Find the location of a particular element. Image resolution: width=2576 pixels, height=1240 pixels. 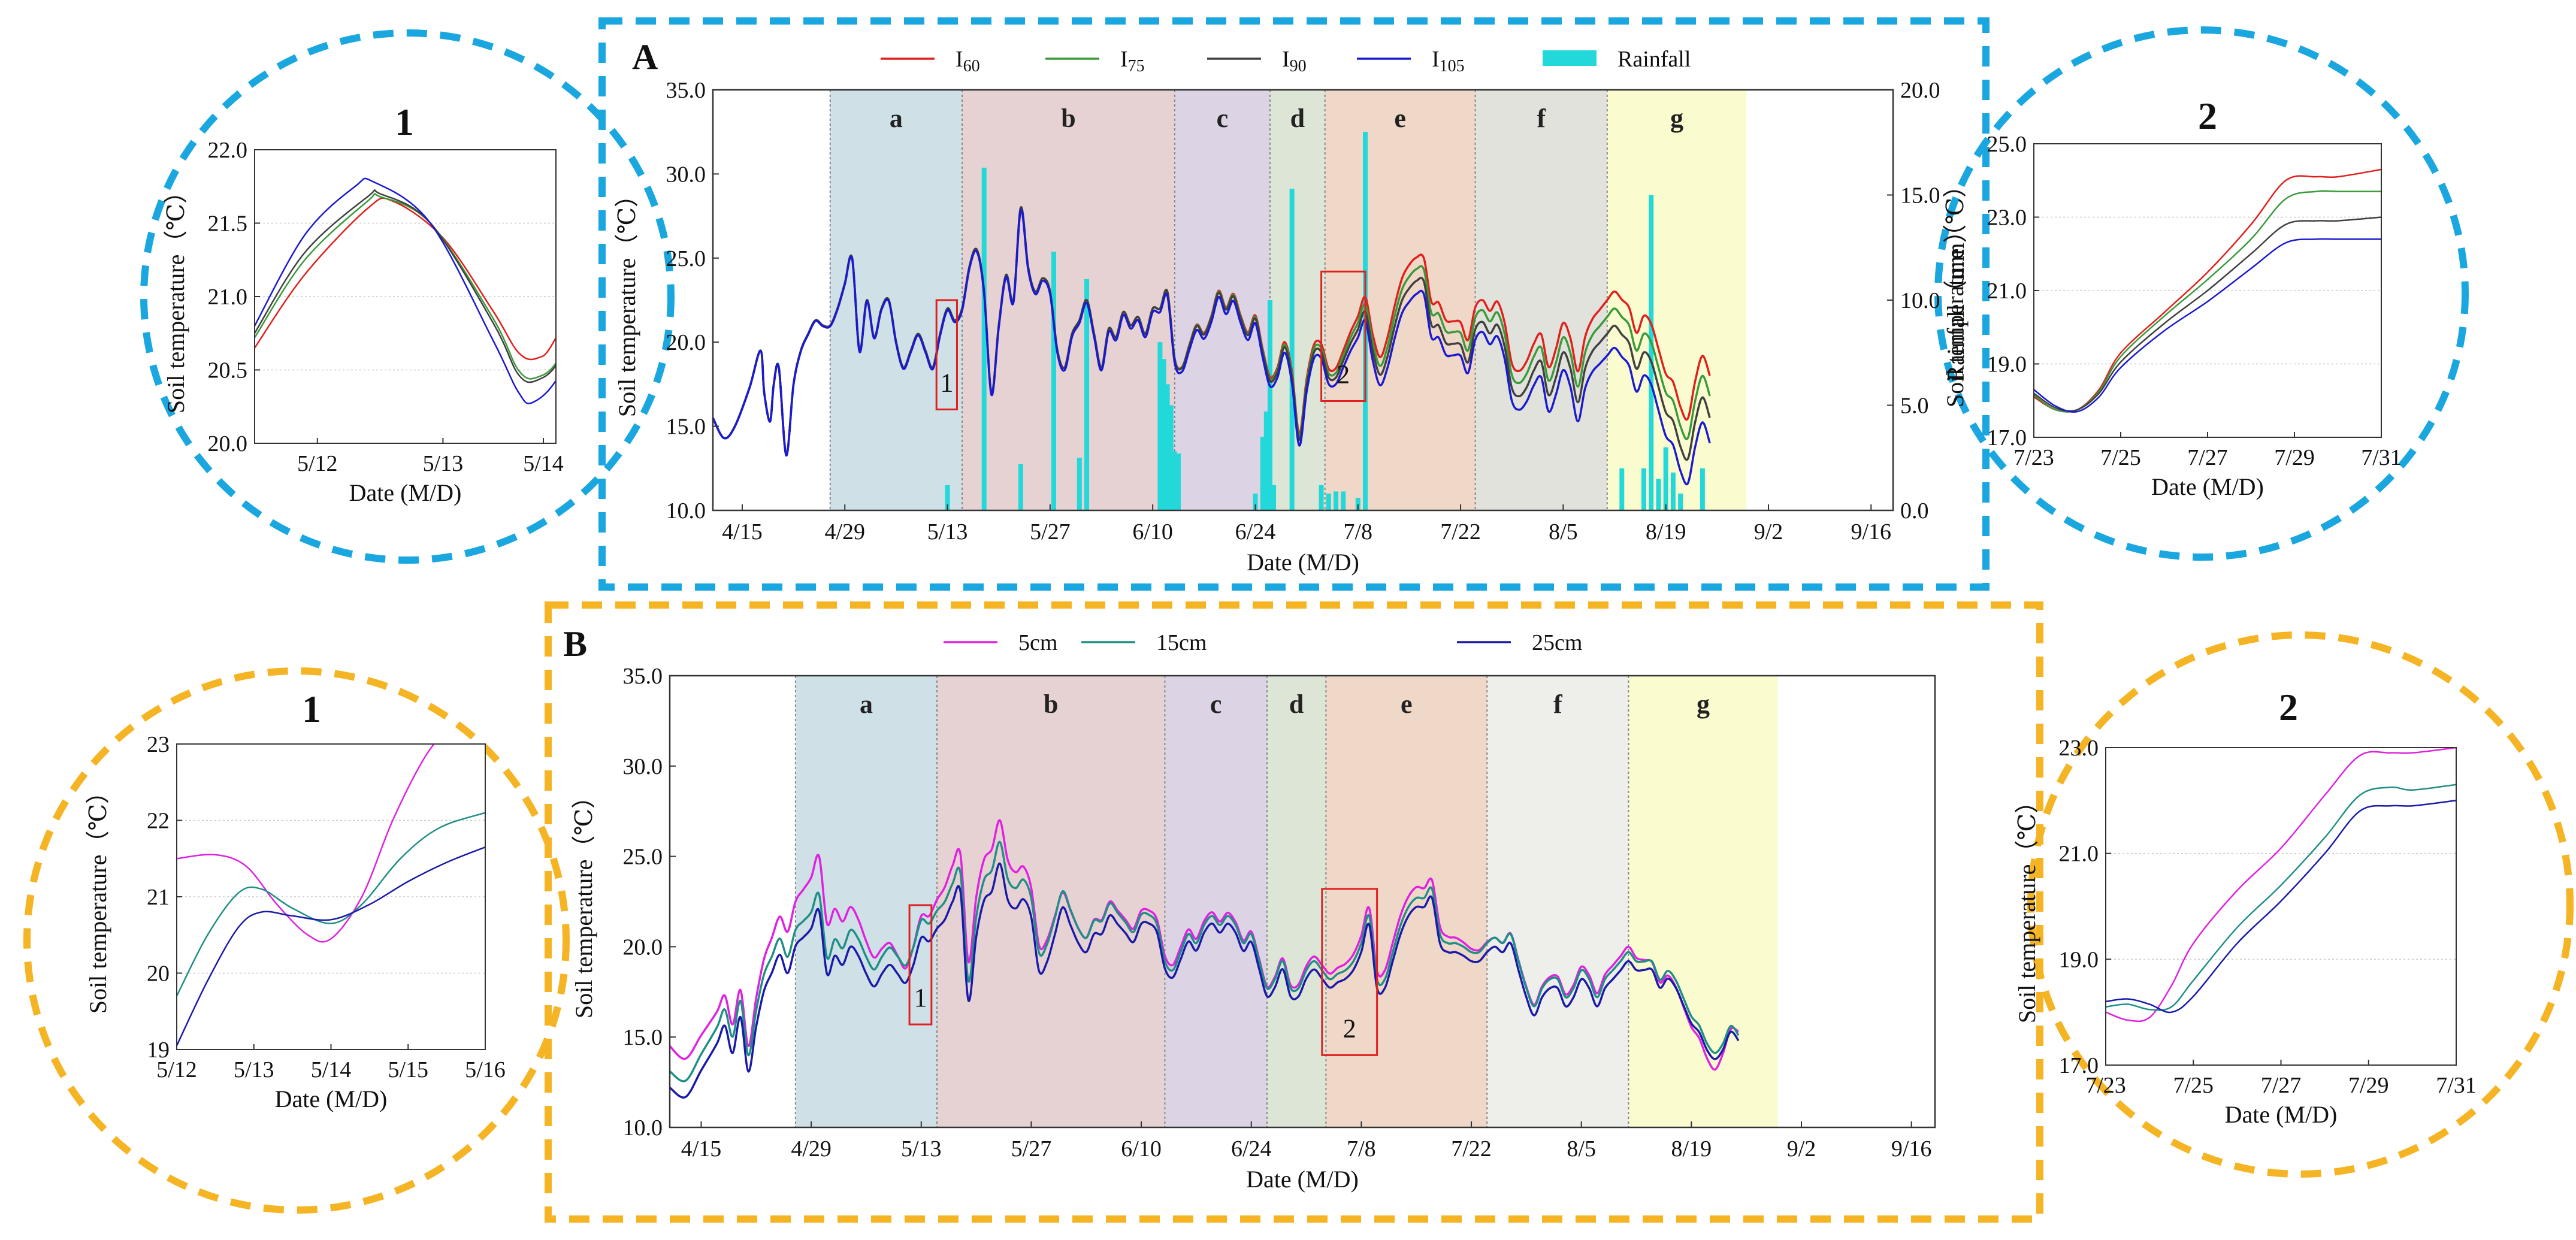

legend-label-sub: 105 is located at coordinates (1452, 66).